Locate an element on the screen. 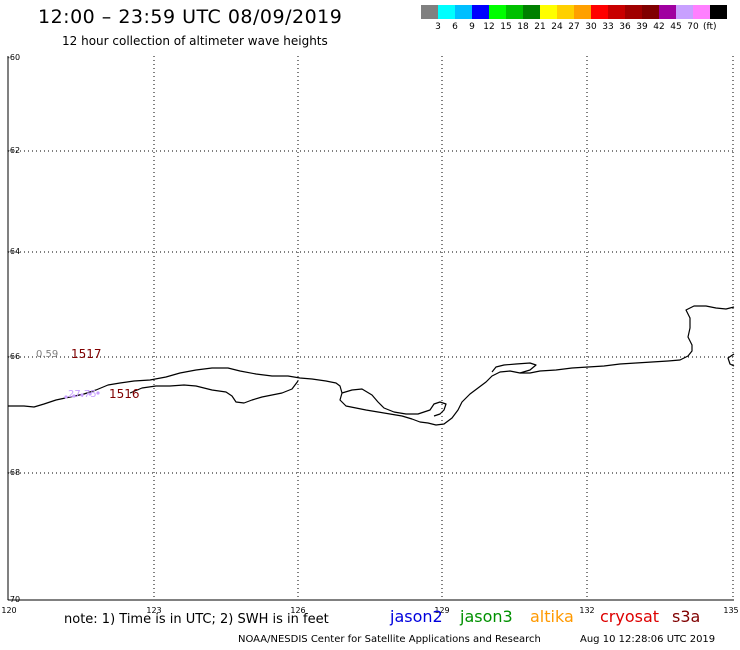 The image size is (740, 650). observation-swh-value: 0.59 is located at coordinates (47, 354).